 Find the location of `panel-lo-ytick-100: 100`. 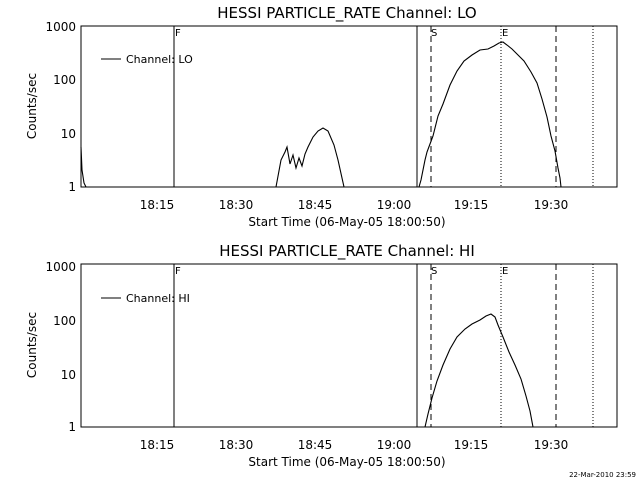

panel-lo-ytick-100: 100 is located at coordinates (64, 80).